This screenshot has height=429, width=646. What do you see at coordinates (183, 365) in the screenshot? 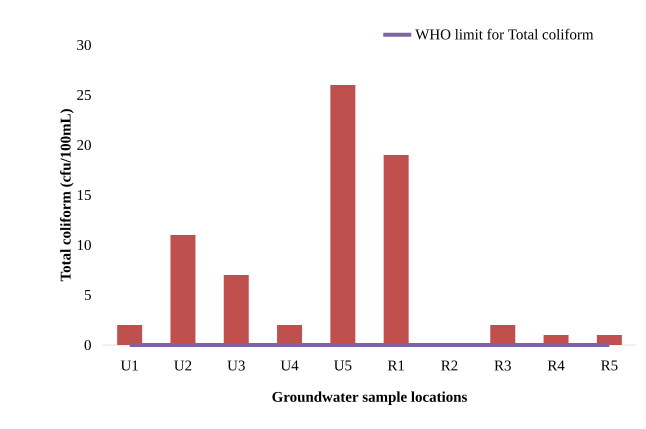
I see `x-tick-label: U2` at bounding box center [183, 365].